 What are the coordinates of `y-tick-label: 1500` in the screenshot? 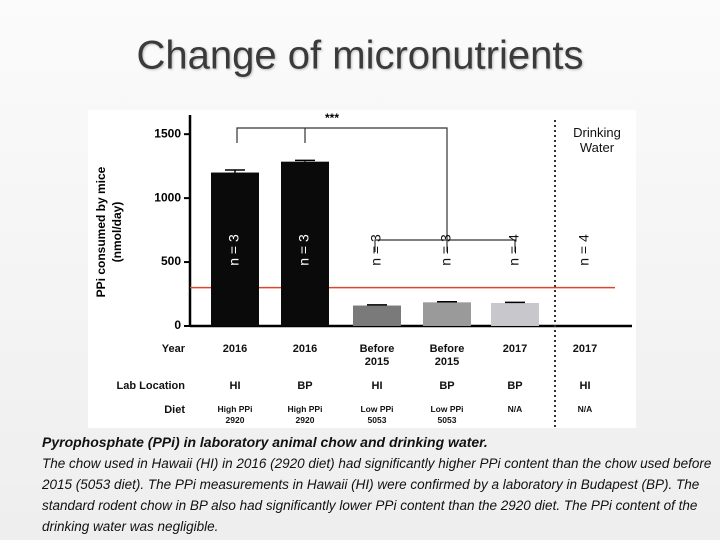 It's located at (167, 133).